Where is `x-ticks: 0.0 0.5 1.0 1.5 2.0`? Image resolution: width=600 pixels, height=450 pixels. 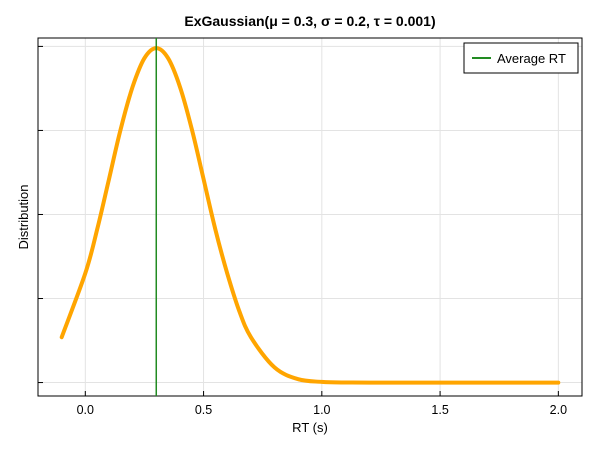
x-ticks: 0.0 0.5 1.0 1.5 2.0 is located at coordinates (322, 404).